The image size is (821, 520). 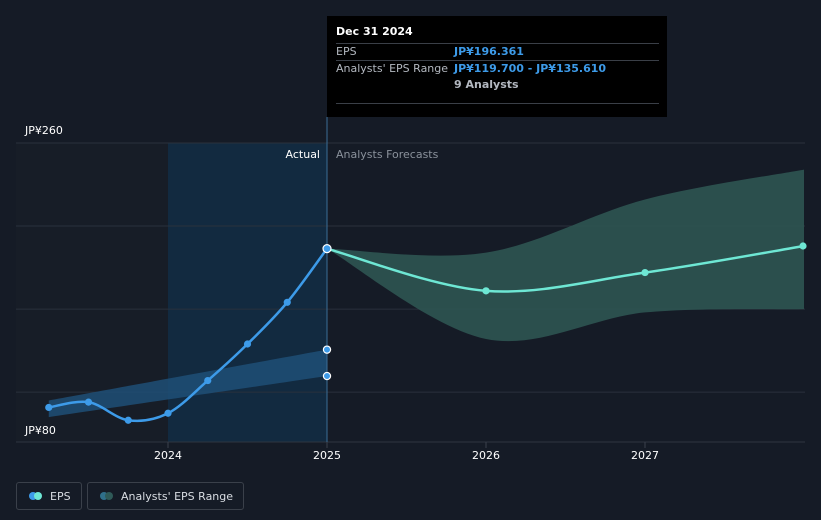 I want to click on x-tick-label-0: 2024, so click(x=168, y=455).